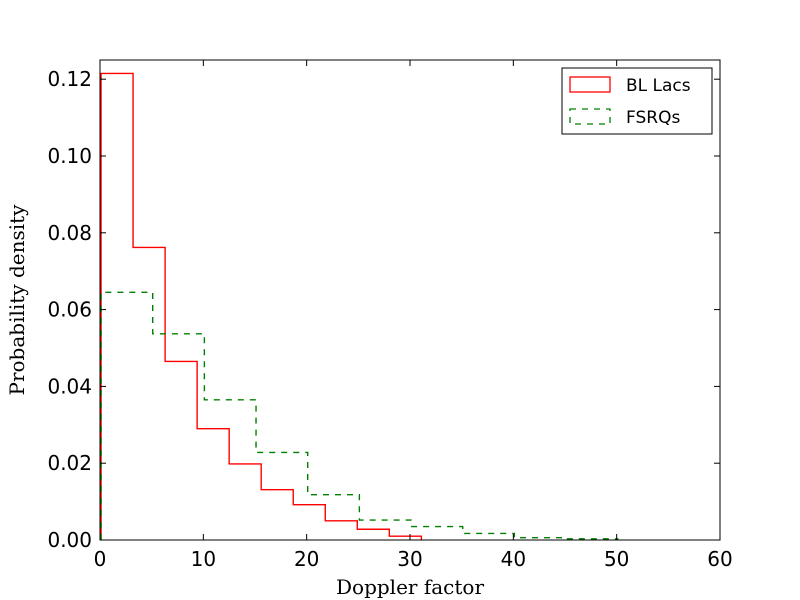 This screenshot has height=600, width=800. Describe the element at coordinates (590, 116) in the screenshot. I see `legend-swatch-fsrqs` at that location.